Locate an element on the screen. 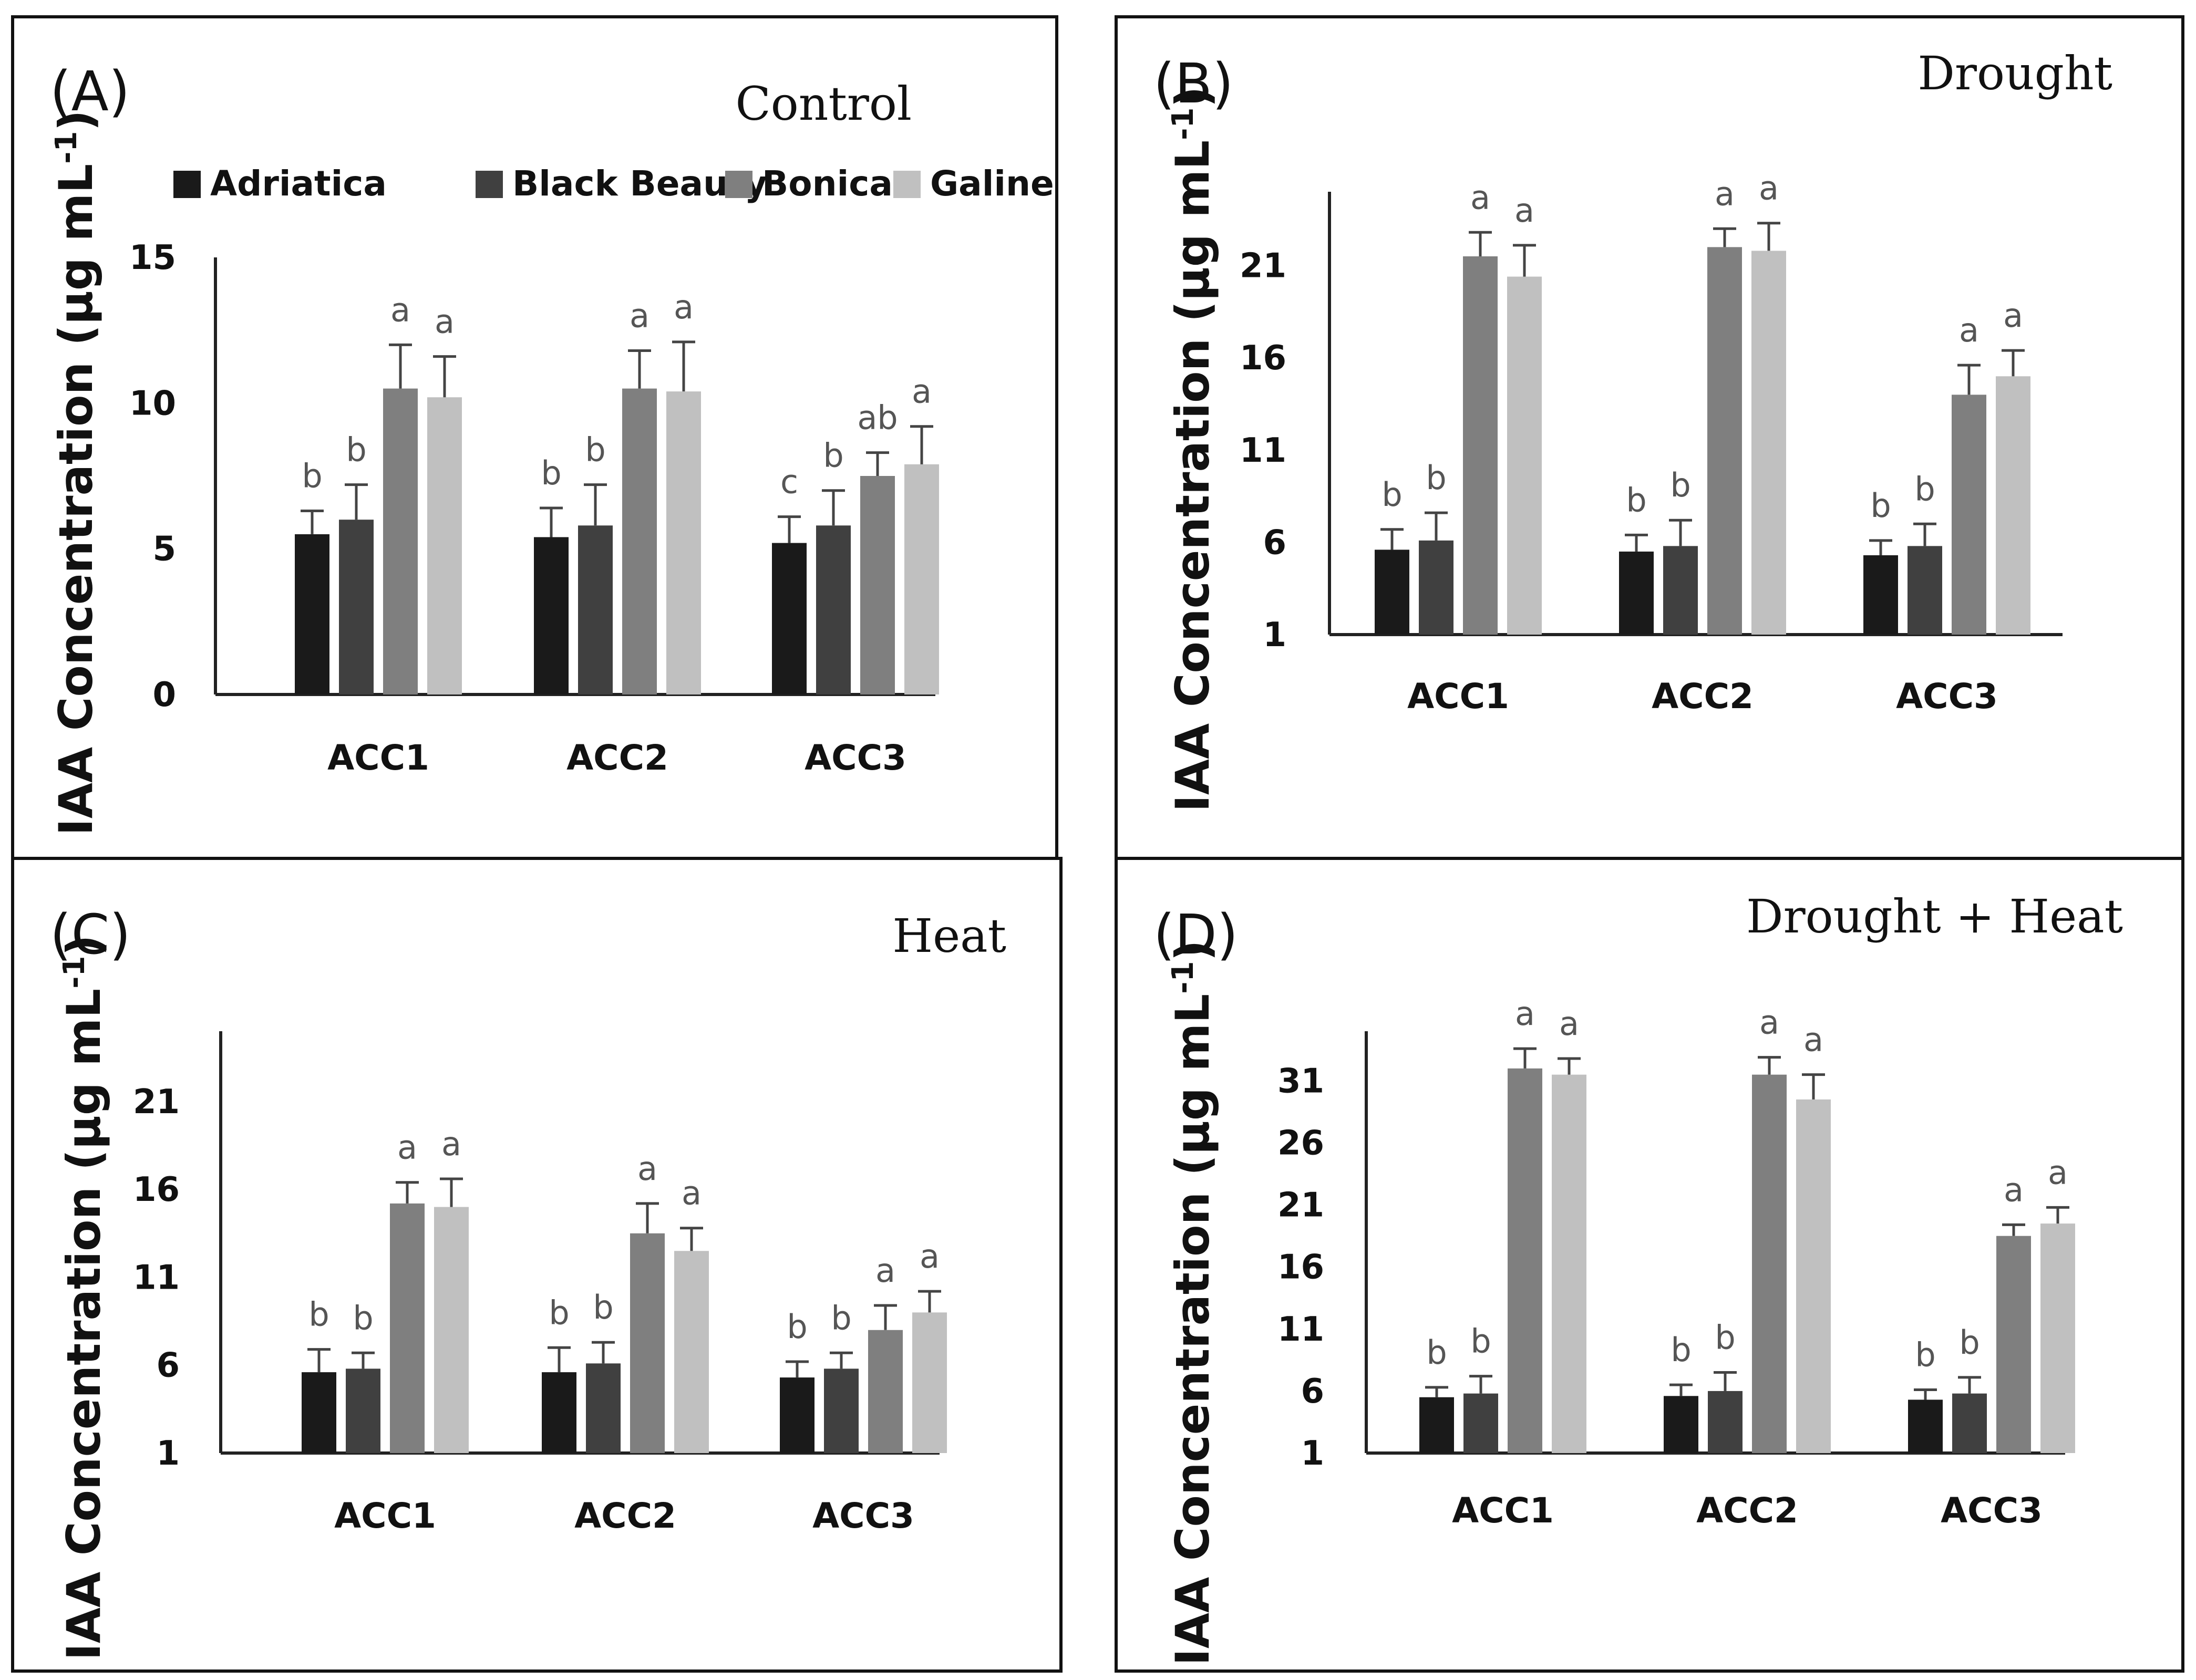 The height and width of the screenshot is (1680, 2196). panel-b-label: (B) is located at coordinates (1193, 83).